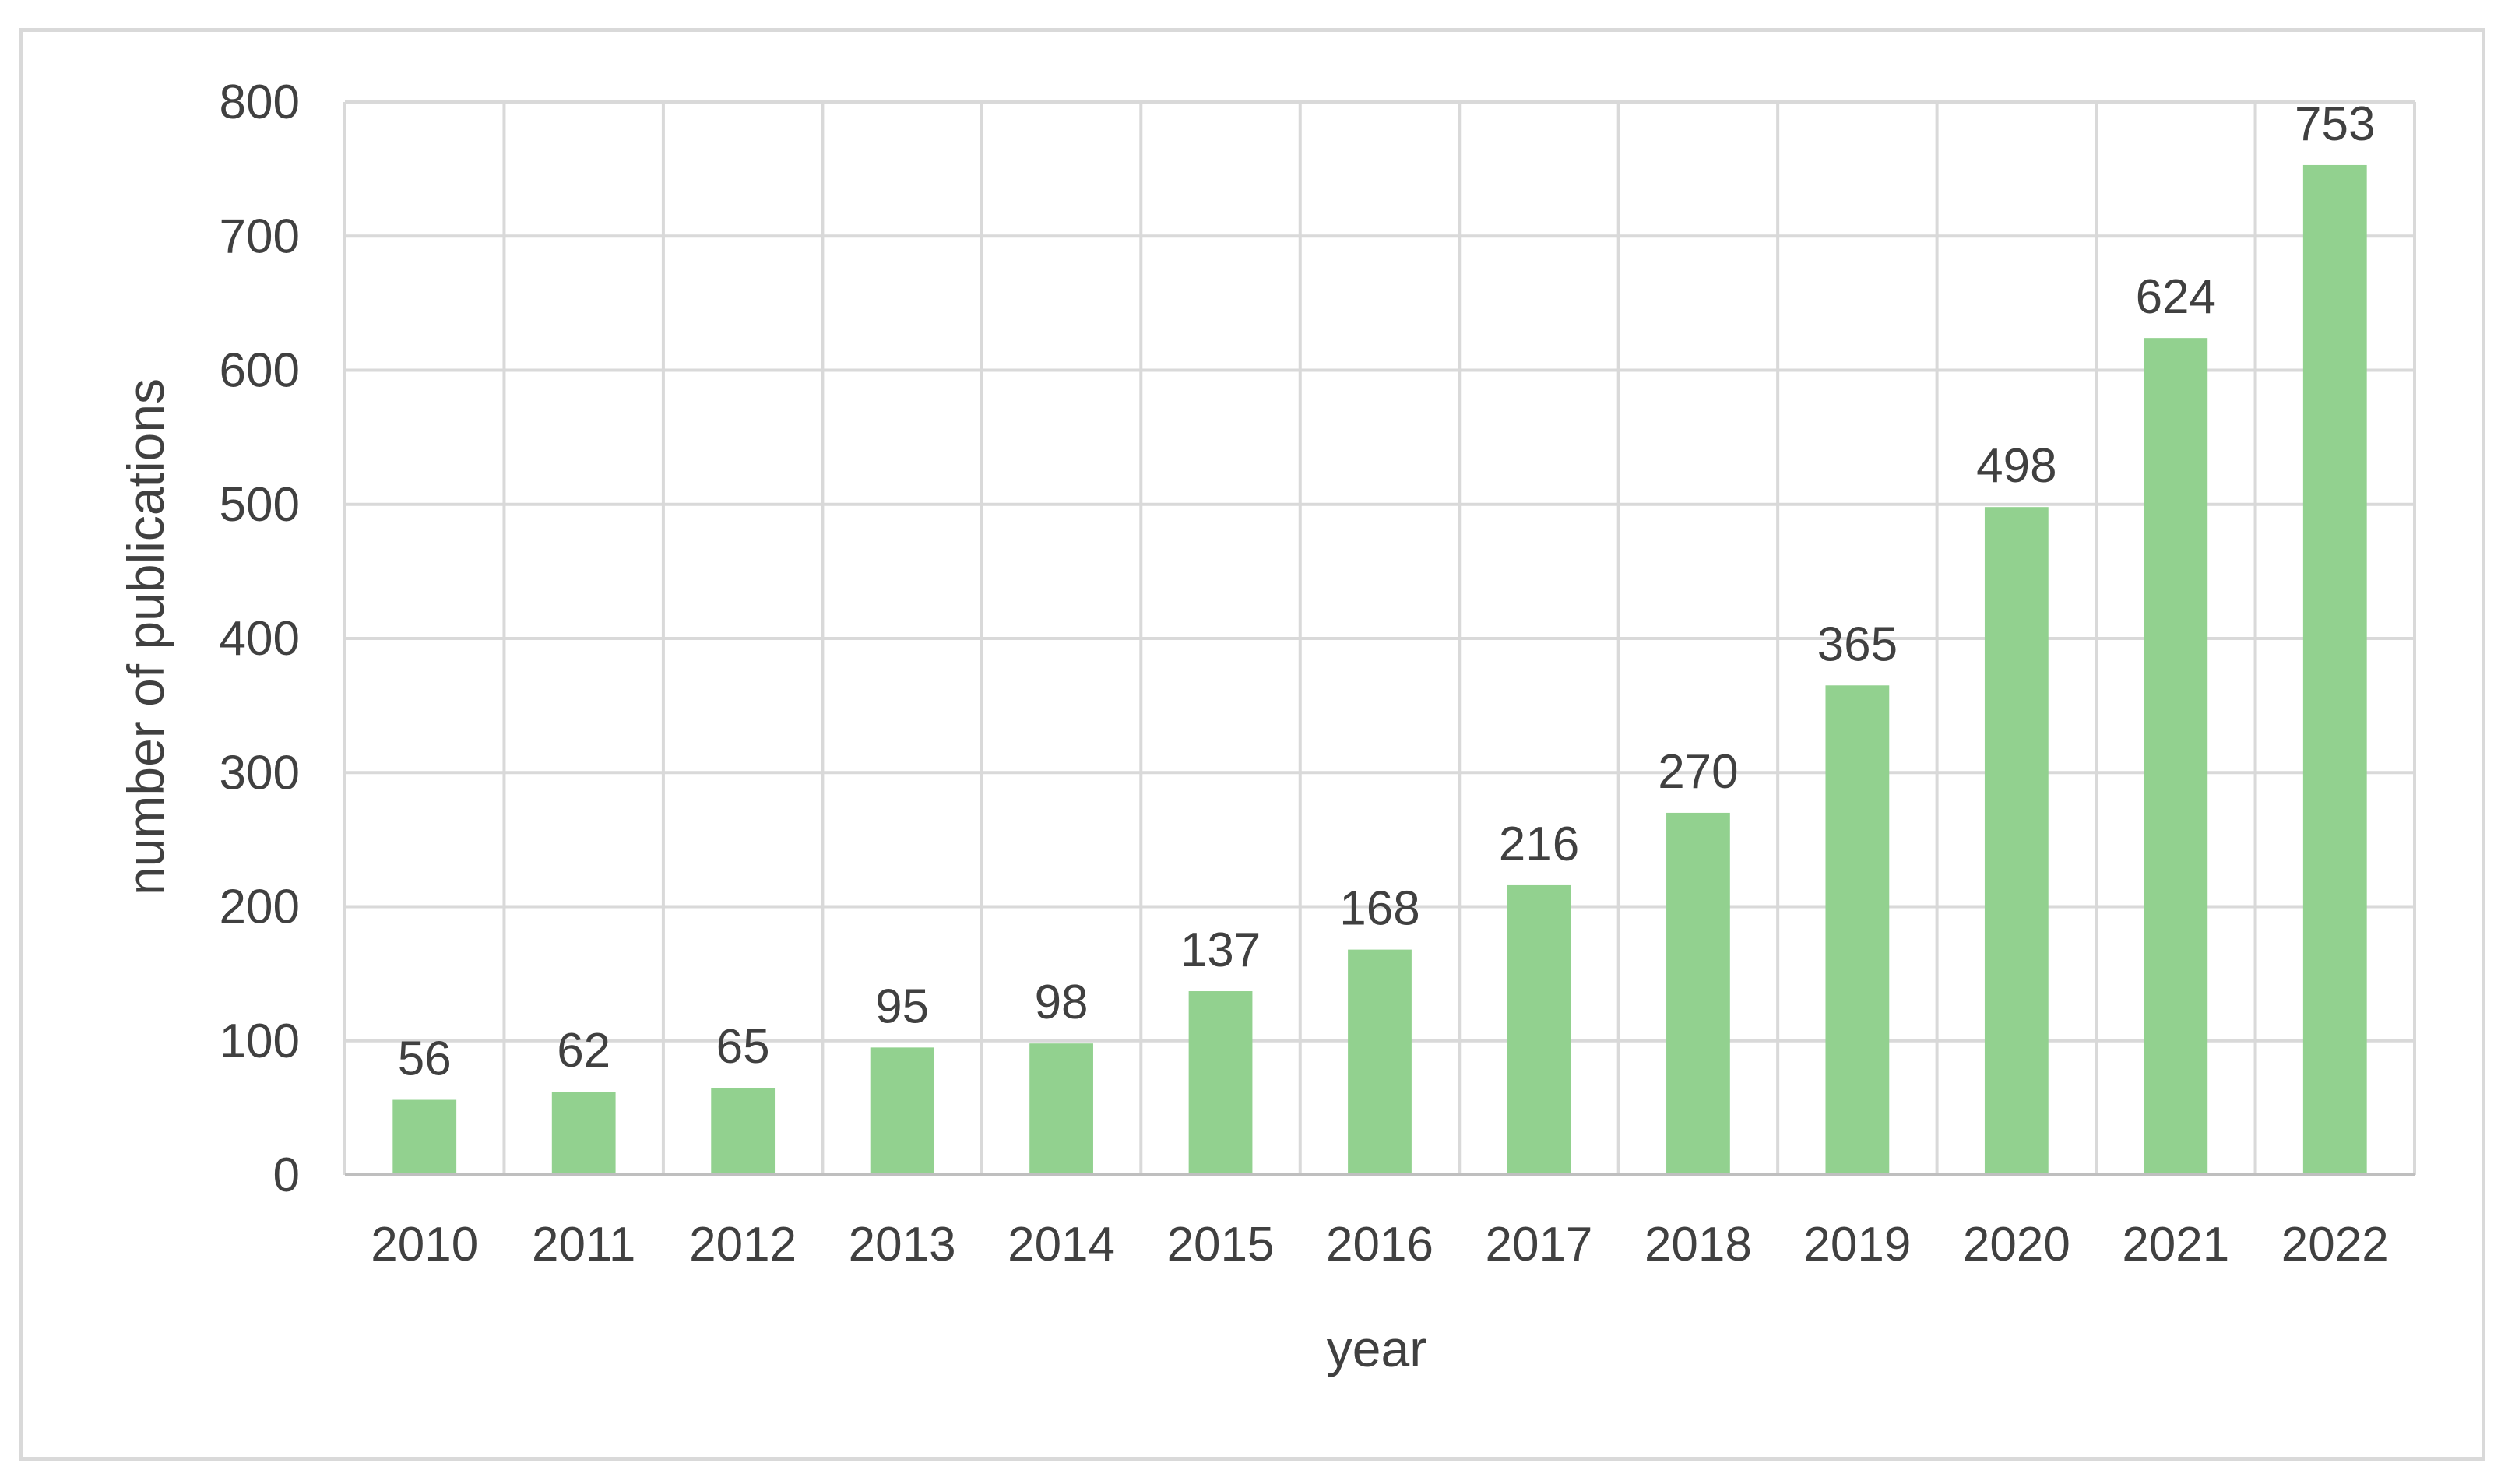  Describe the element at coordinates (902, 1111) in the screenshot. I see `bar-2013` at that location.